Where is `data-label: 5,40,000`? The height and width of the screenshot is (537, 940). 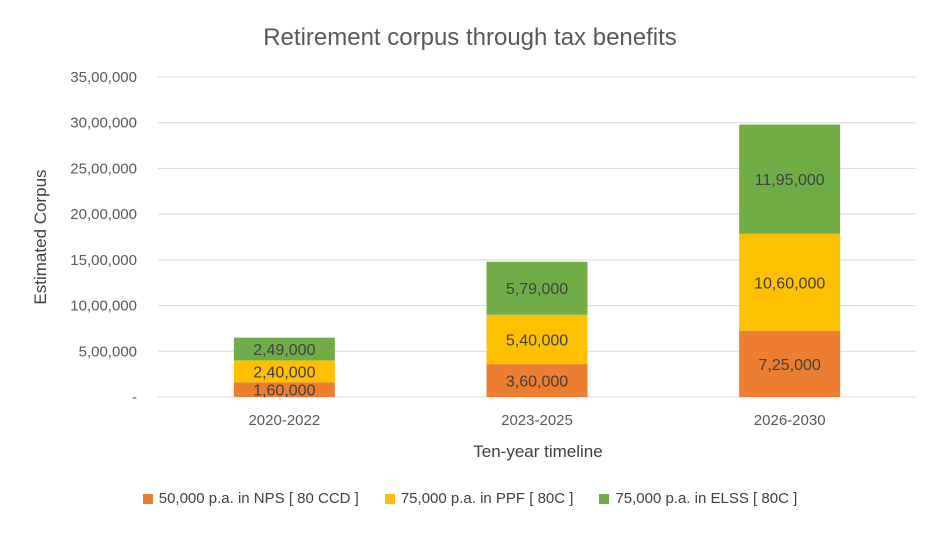 data-label: 5,40,000 is located at coordinates (537, 340).